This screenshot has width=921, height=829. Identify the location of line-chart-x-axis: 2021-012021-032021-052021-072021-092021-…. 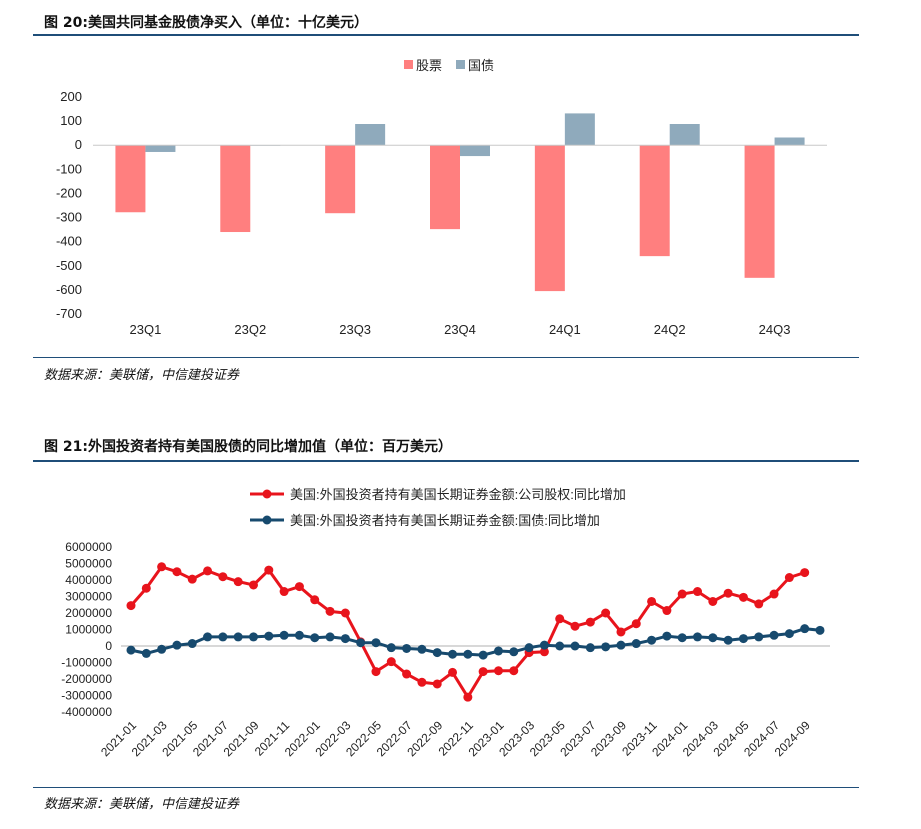
(464, 702).